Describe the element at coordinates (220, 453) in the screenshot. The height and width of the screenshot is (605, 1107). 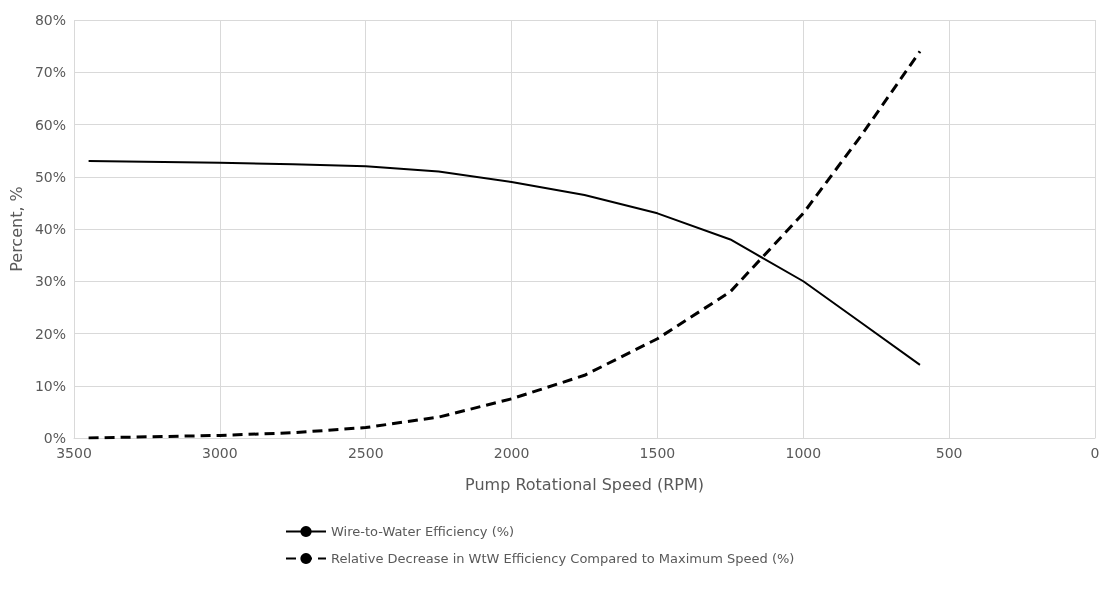
I see `x-tick-label: 3000` at that location.